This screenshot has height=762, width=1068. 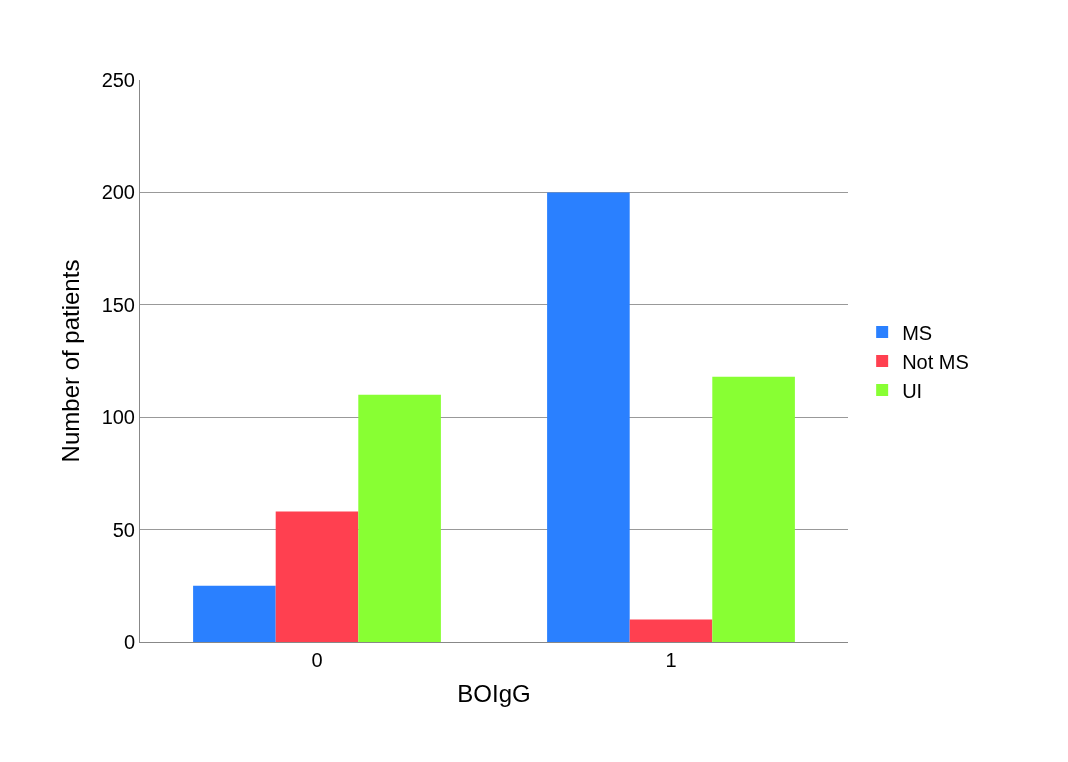 I want to click on y-tick-label: 0, so click(x=129, y=642).